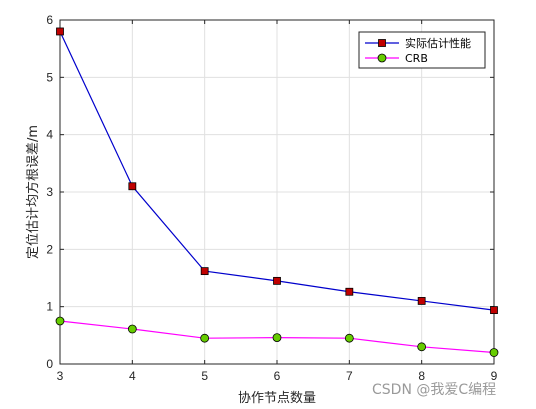 This screenshot has height=409, width=536. I want to click on y-tick-label-2: 2, so click(49, 249).